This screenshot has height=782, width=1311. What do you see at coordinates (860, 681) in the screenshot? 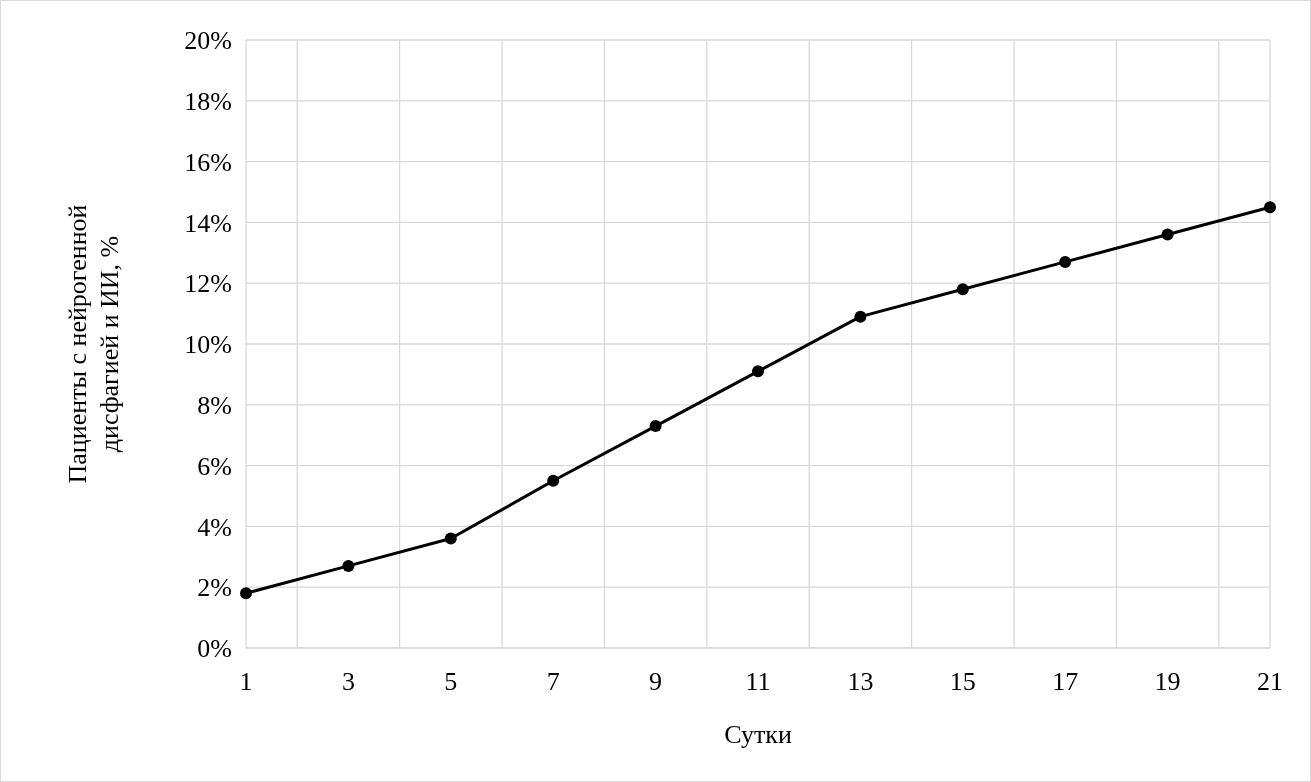
I see `x-tick-label: 13` at bounding box center [860, 681].